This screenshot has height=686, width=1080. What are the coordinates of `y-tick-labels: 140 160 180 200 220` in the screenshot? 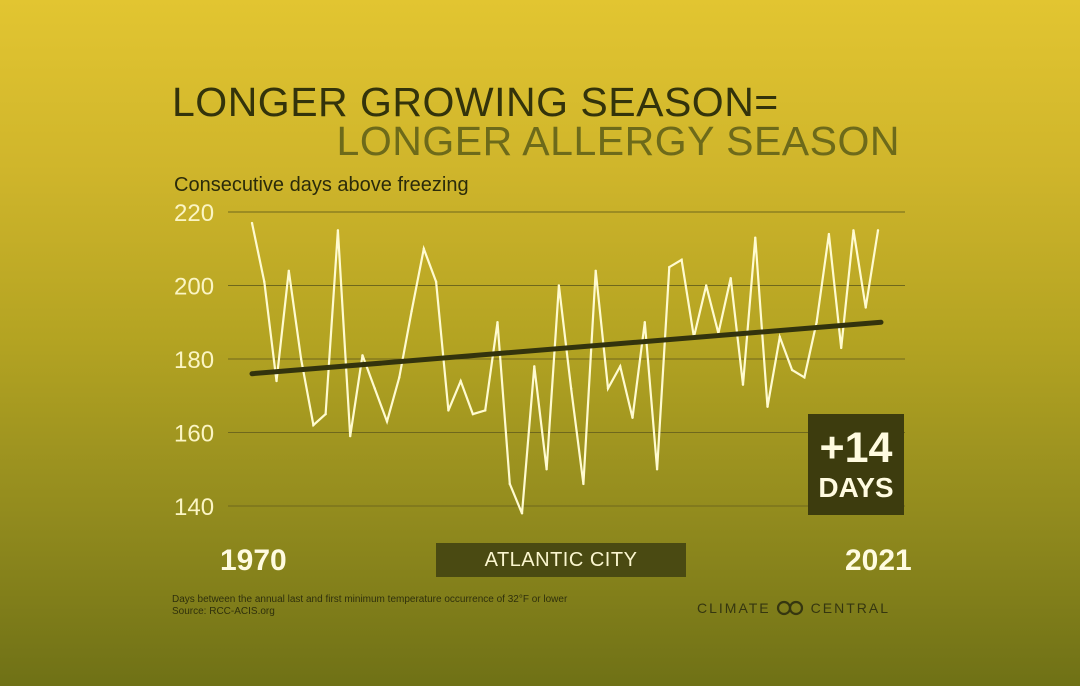 It's located at (194, 360).